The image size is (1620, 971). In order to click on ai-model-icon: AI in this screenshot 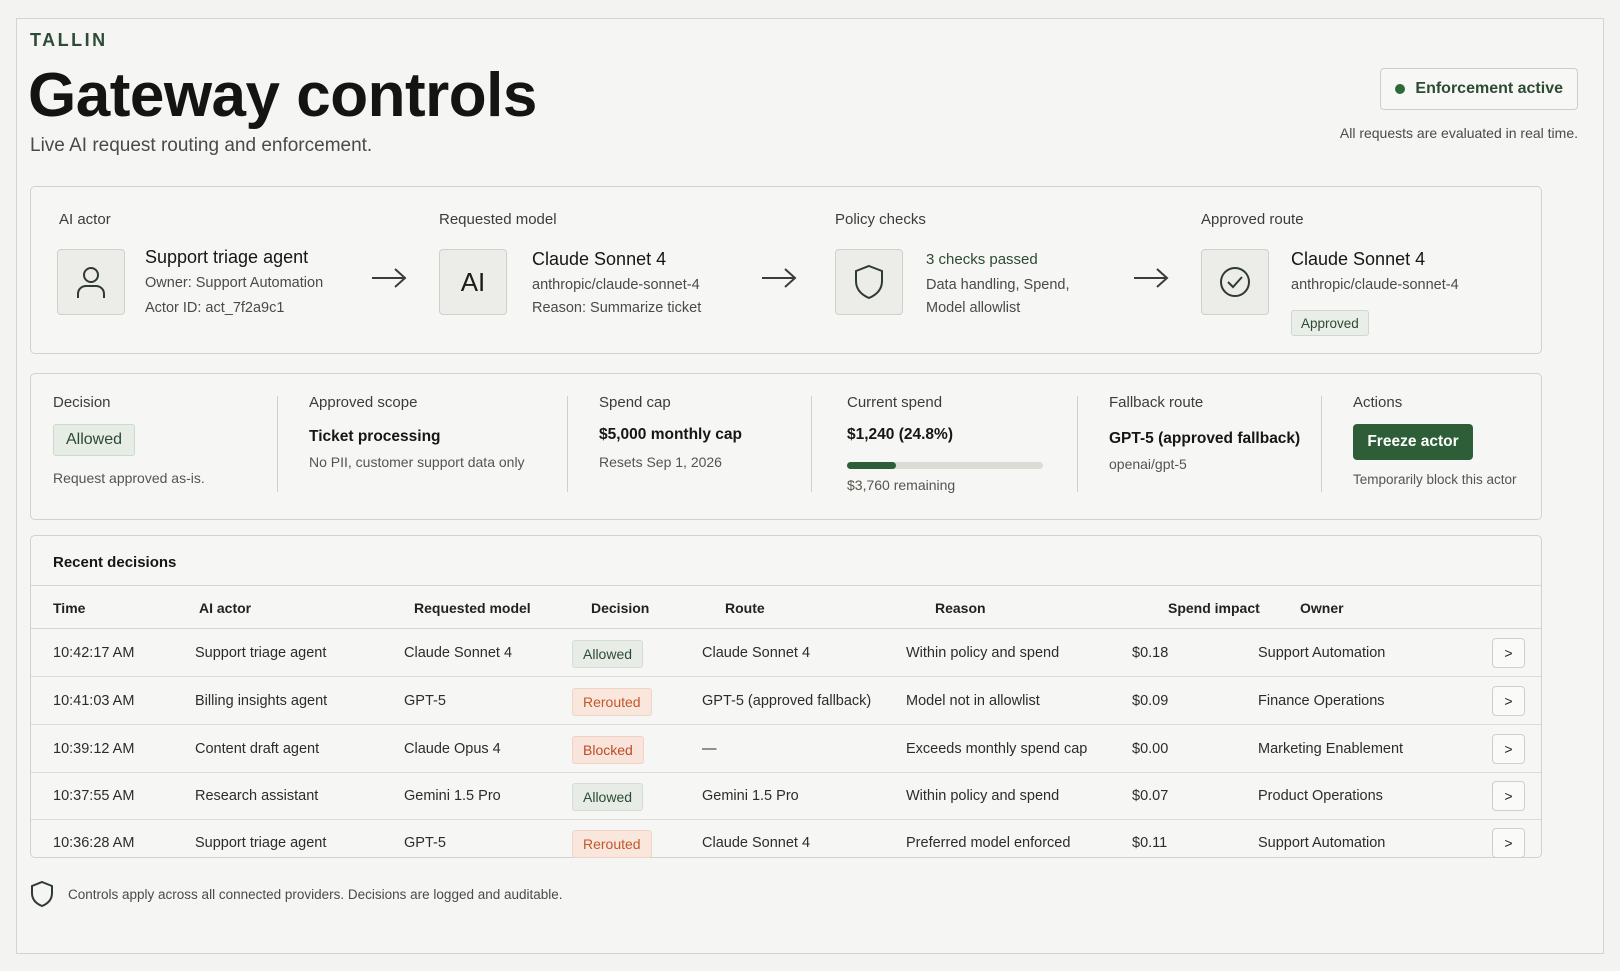, I will do `click(473, 282)`.